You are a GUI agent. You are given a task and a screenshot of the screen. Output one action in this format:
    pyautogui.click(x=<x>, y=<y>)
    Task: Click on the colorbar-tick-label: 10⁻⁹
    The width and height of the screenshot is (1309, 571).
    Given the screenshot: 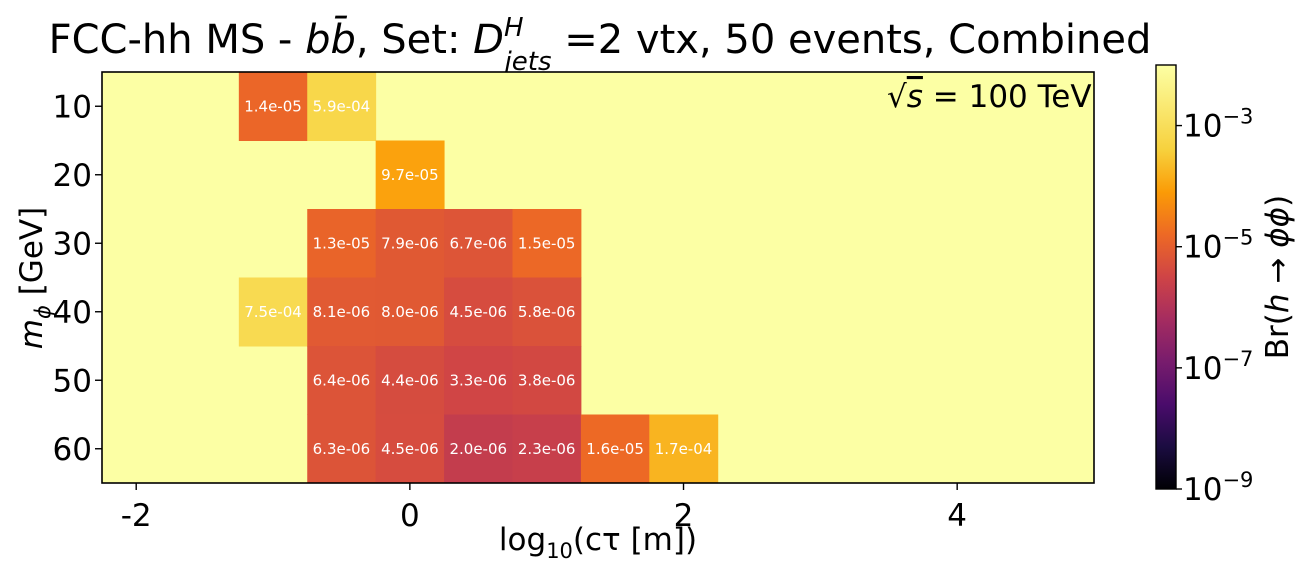 What is the action you would take?
    pyautogui.click(x=1218, y=488)
    